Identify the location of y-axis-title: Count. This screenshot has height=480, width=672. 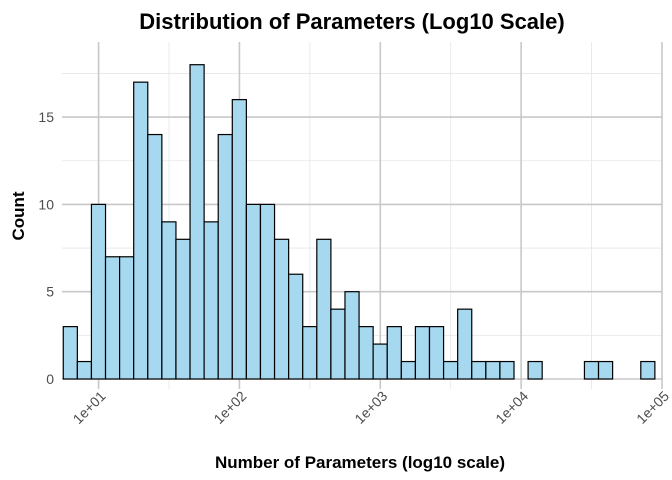
(18, 215).